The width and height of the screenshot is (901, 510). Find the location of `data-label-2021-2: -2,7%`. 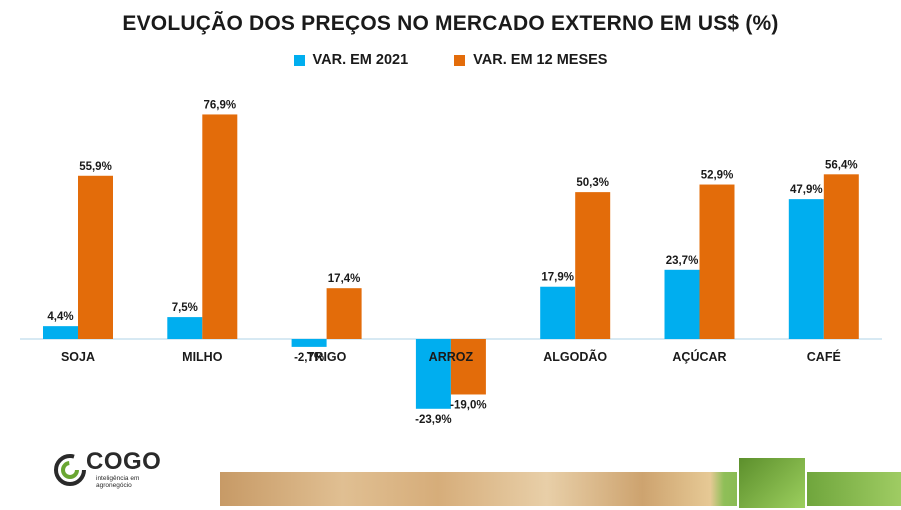

data-label-2021-2: -2,7% is located at coordinates (309, 358).